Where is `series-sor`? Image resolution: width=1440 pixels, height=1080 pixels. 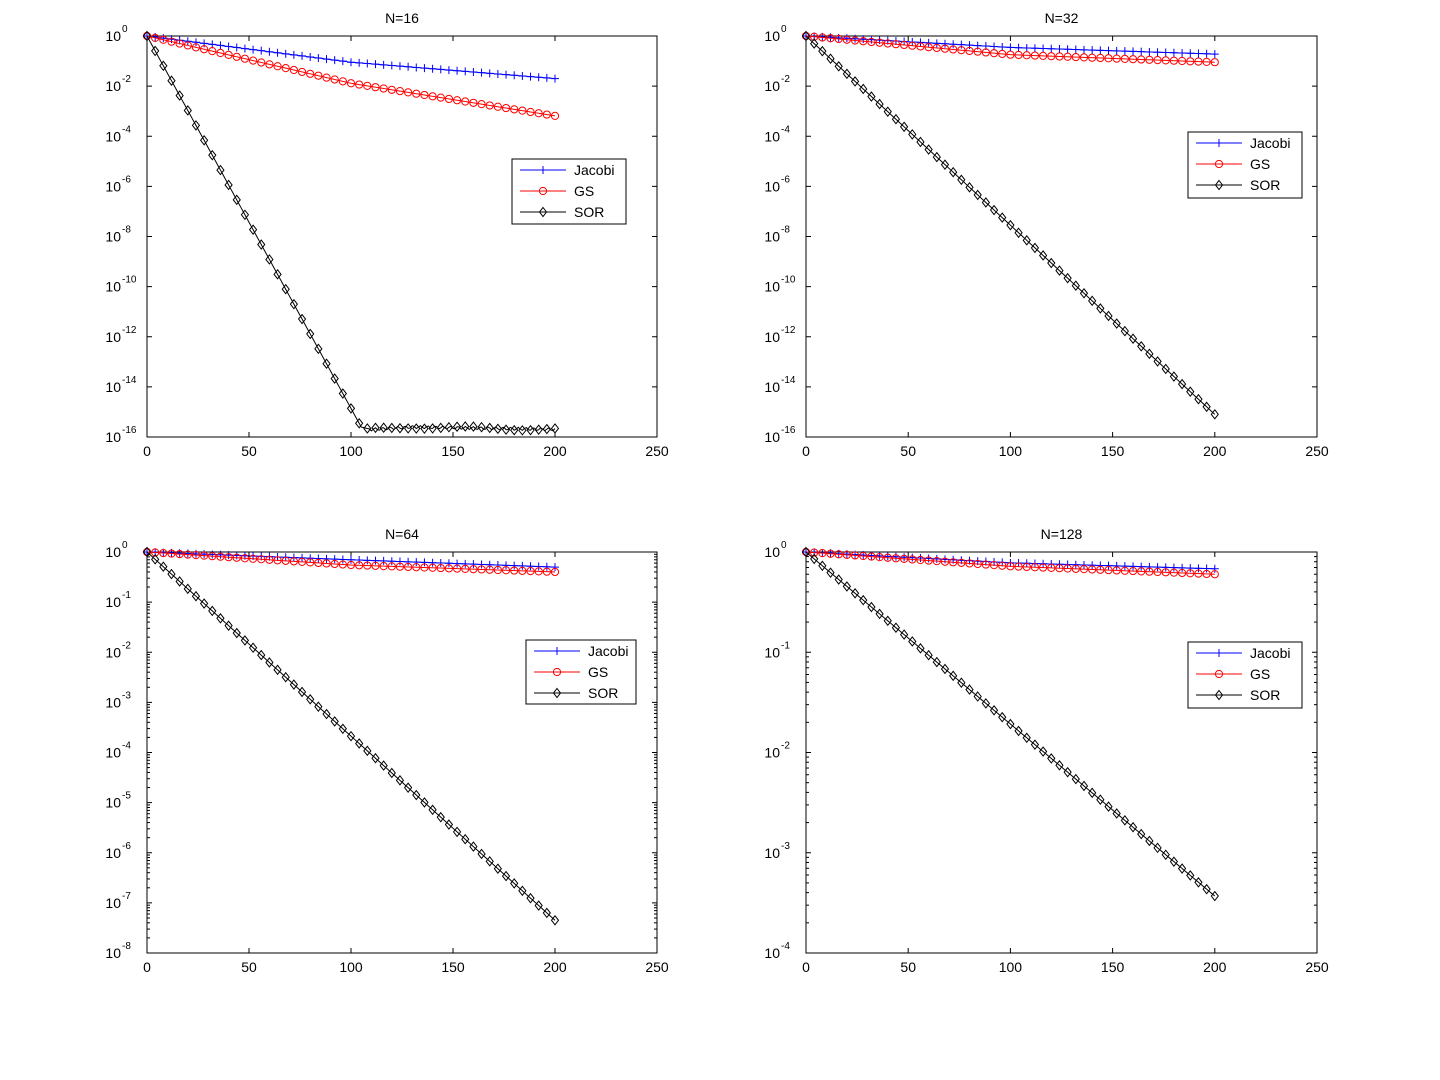
series-sor is located at coordinates (351, 736).